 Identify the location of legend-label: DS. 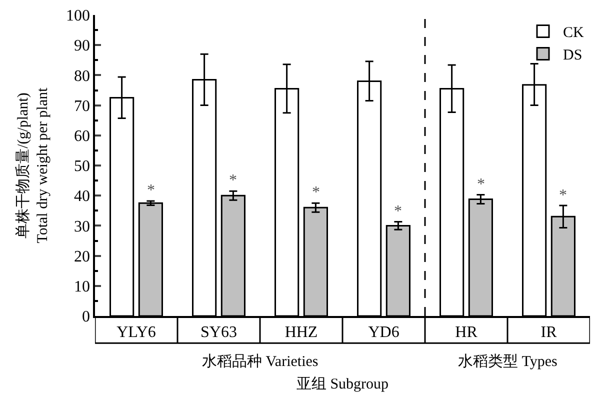
(572, 56).